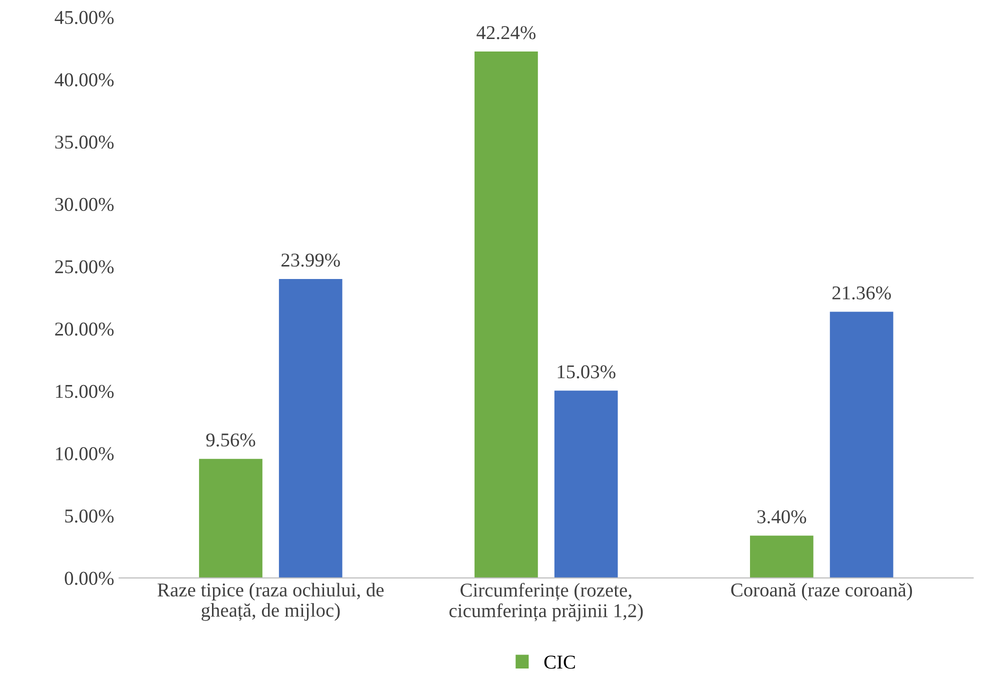 This screenshot has height=684, width=993. I want to click on y-tick-label: 25.00%, so click(84, 267).